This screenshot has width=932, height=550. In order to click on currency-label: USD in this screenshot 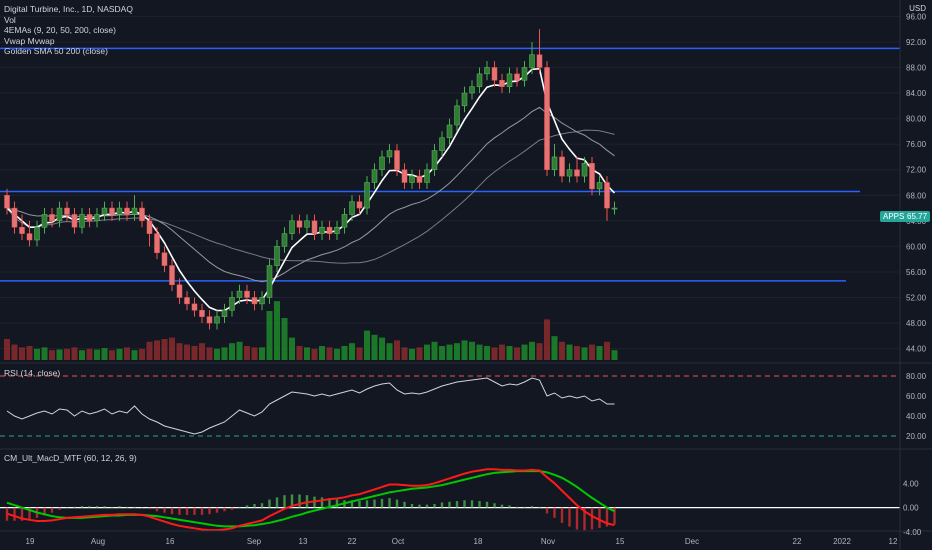, I will do `click(917, 8)`.